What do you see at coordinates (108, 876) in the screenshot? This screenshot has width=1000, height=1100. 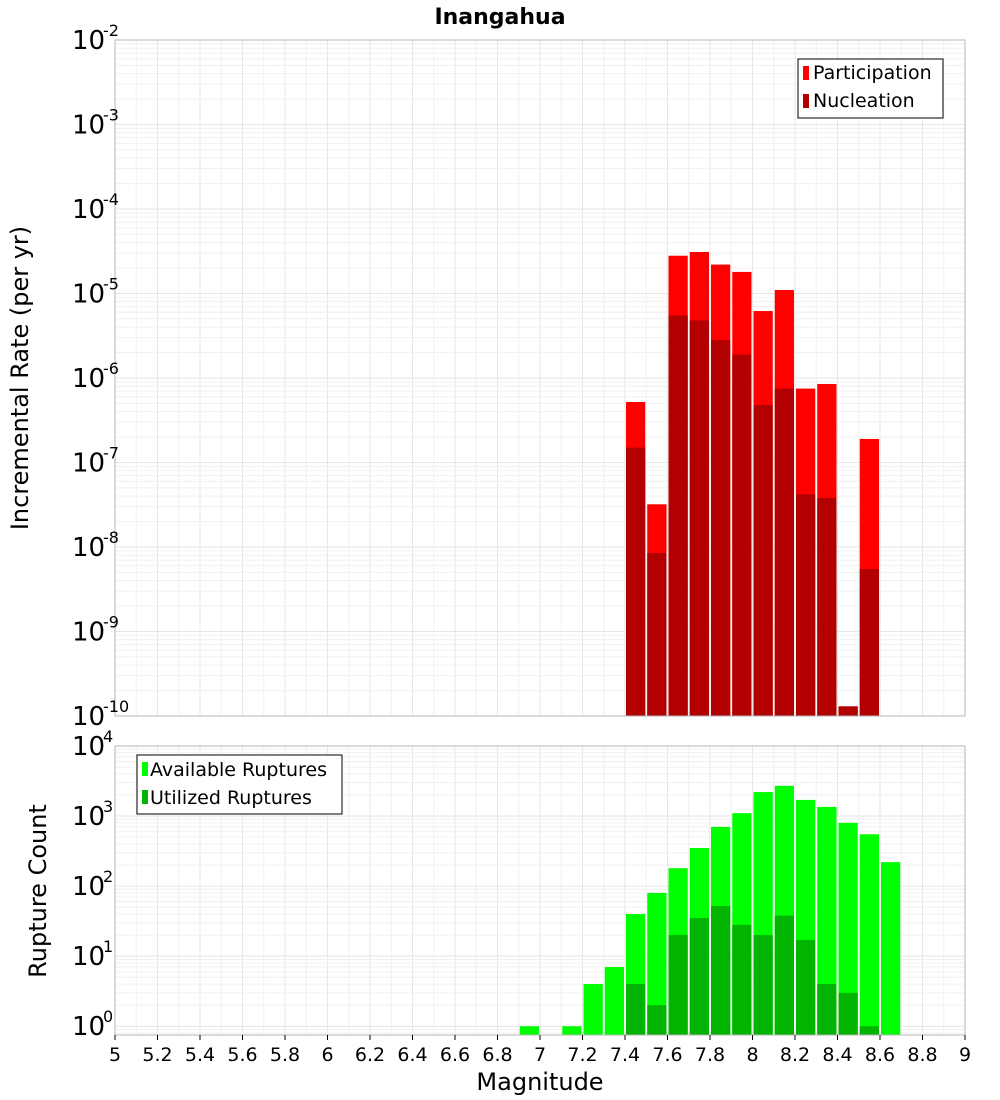 I see `count-y-tick-exponent: 2` at bounding box center [108, 876].